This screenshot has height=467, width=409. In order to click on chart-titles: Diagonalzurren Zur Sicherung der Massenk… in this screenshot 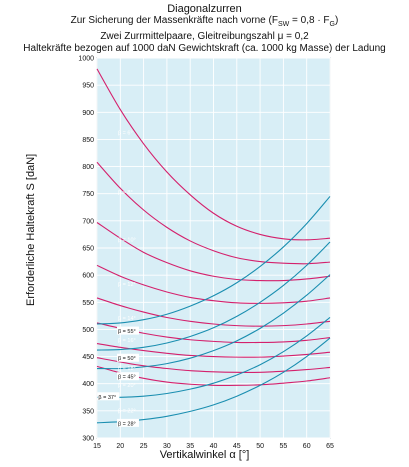, I will do `click(204, 29)`.